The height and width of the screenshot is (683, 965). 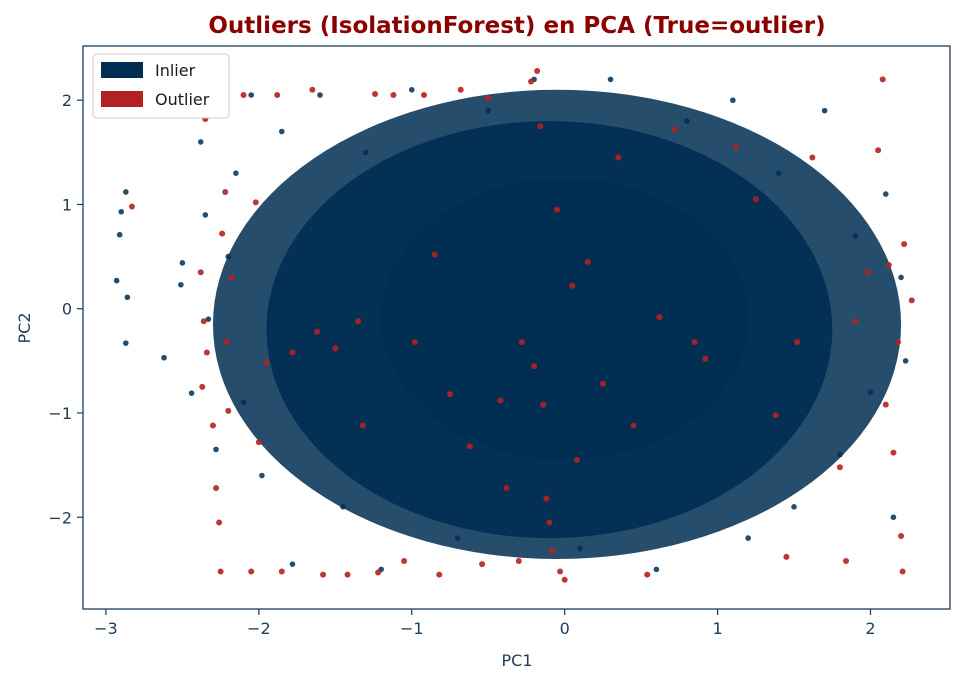 I want to click on y-tick-label: 1, so click(x=67, y=204).